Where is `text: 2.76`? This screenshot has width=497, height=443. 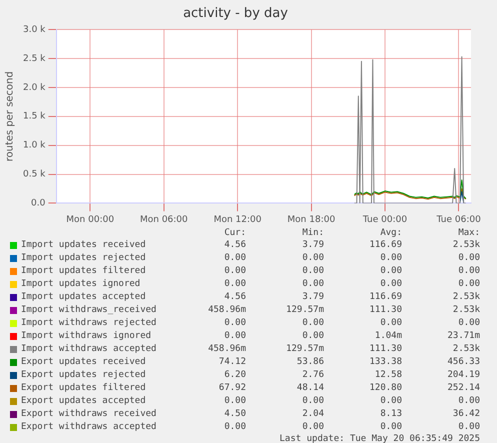
text: 2.76 is located at coordinates (313, 375).